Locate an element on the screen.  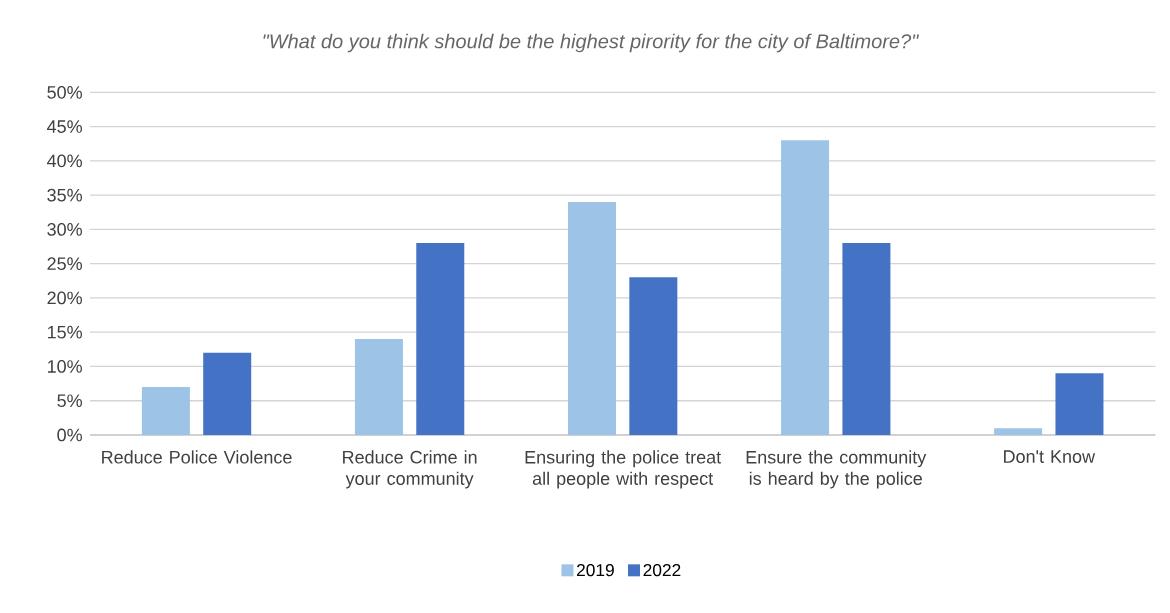
x-tick-label: Ensuring the police treat all people with respect is located at coordinates (623, 469).